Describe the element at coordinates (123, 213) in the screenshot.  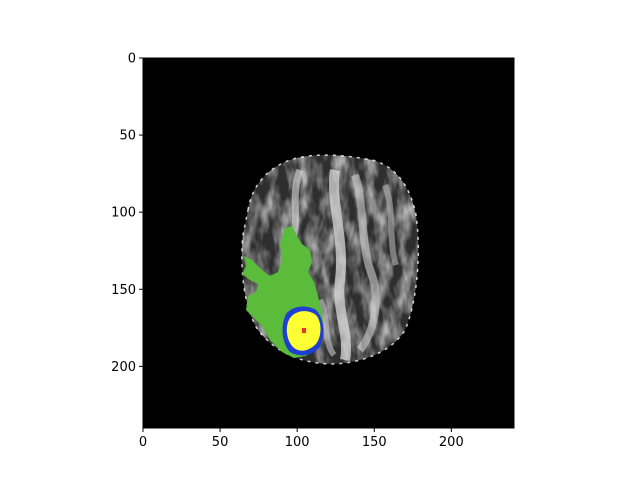
I see `y-tick-label: 100` at that location.